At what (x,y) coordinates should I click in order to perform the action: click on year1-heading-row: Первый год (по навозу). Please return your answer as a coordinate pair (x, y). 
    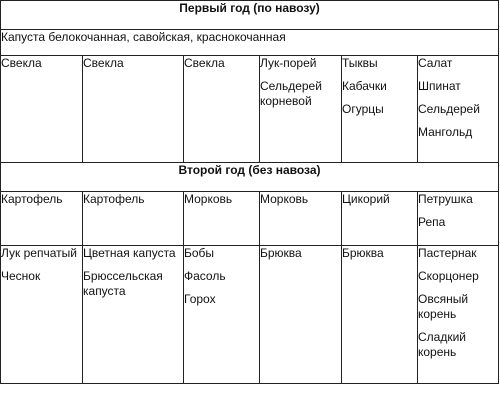
    Looking at the image, I should click on (250, 15).